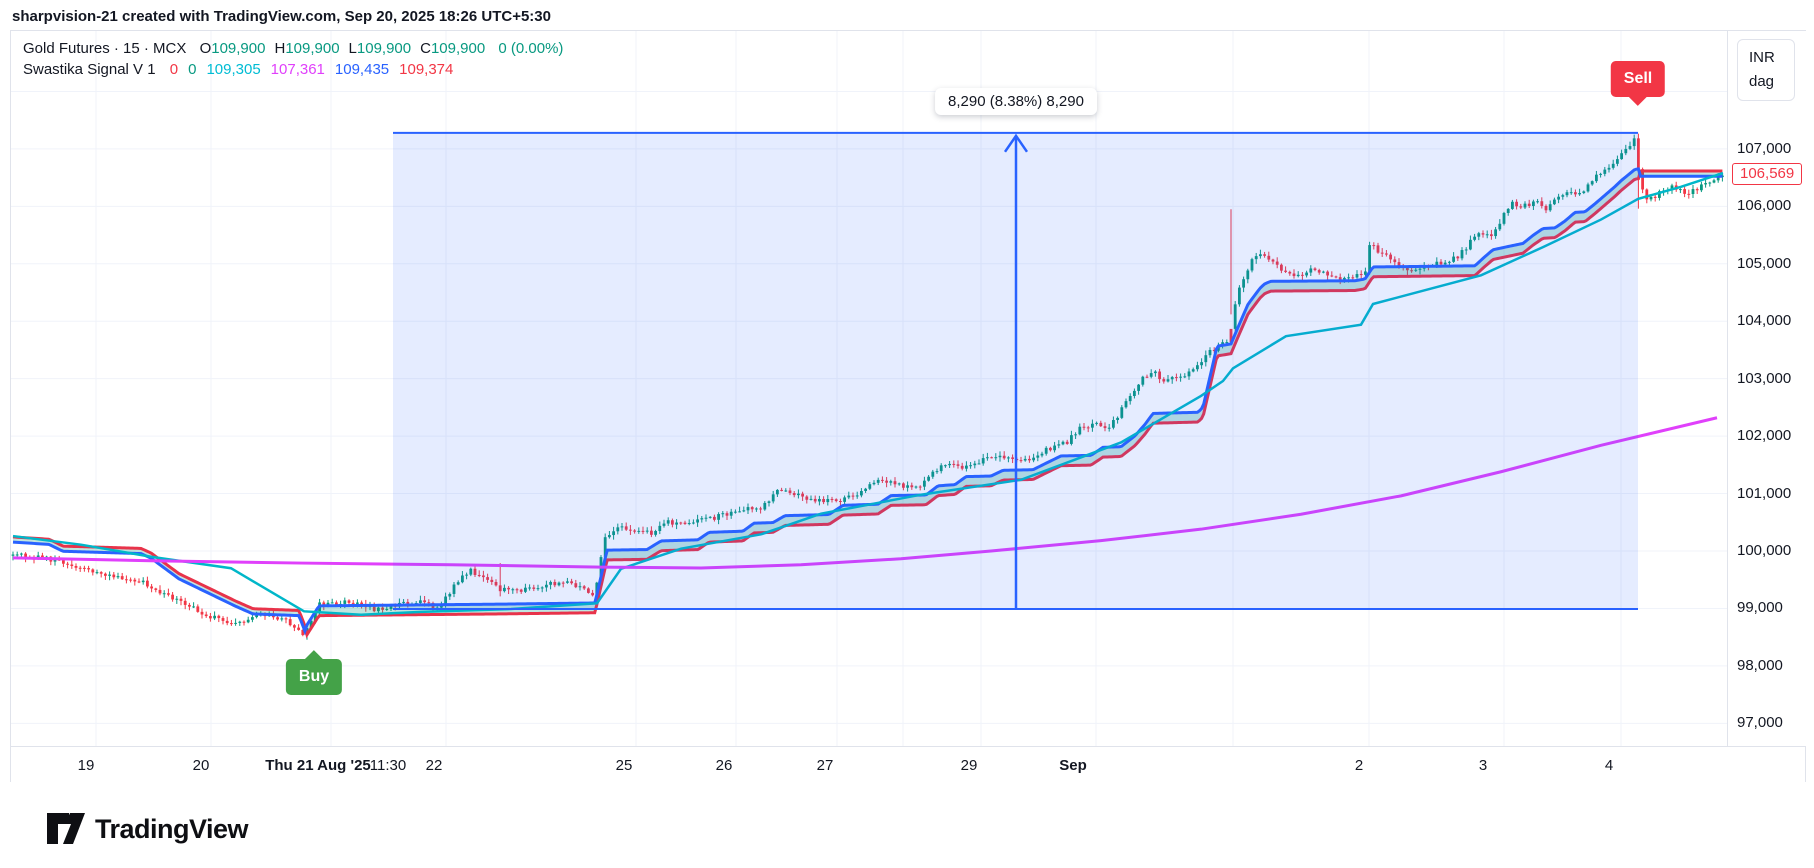  What do you see at coordinates (1766, 70) in the screenshot?
I see `price-scale-unit-box: INR dag` at bounding box center [1766, 70].